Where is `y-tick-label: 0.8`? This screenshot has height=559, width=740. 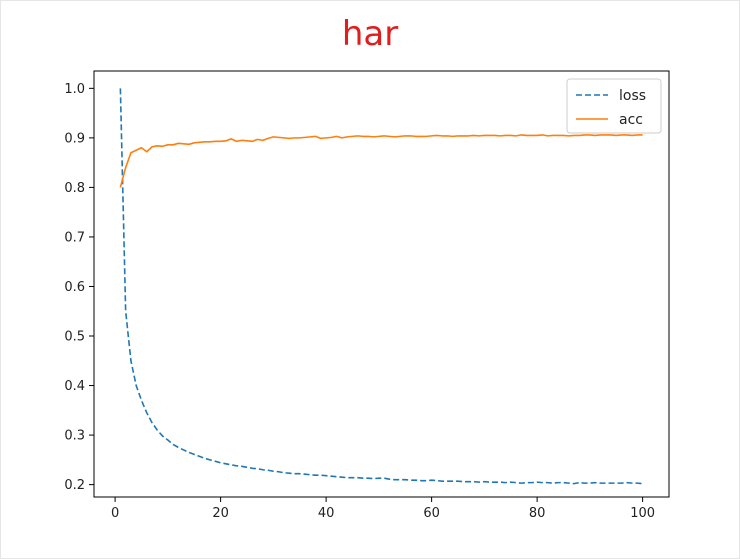 y-tick-label: 0.8 is located at coordinates (74, 188).